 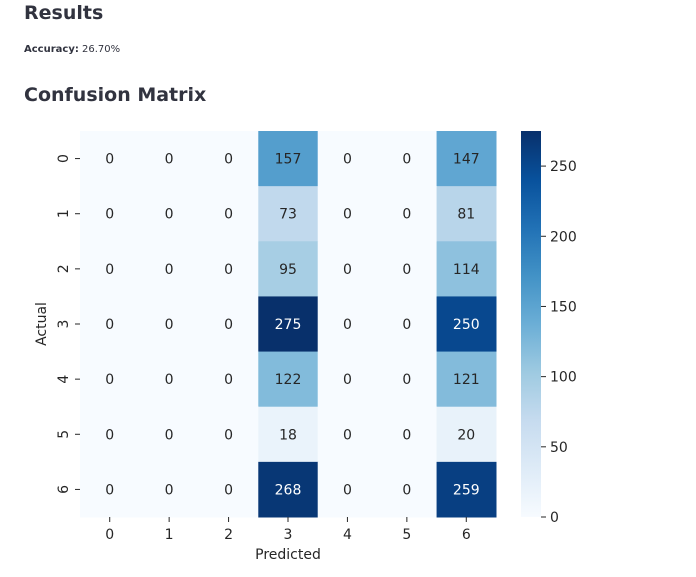 I want to click on cell-value-label: 95, so click(x=288, y=270).